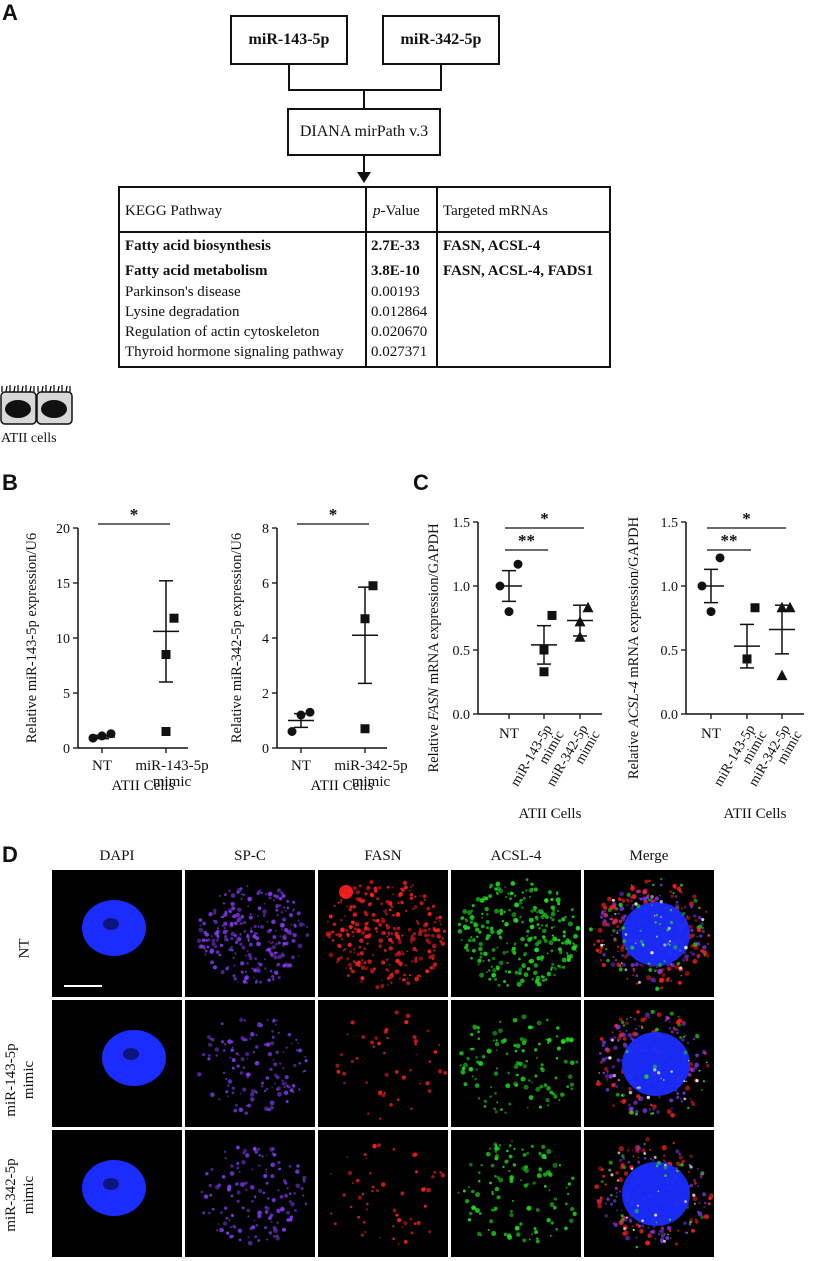  Describe the element at coordinates (143, 786) in the screenshot. I see `x-axis-label: ATII Cells` at that location.